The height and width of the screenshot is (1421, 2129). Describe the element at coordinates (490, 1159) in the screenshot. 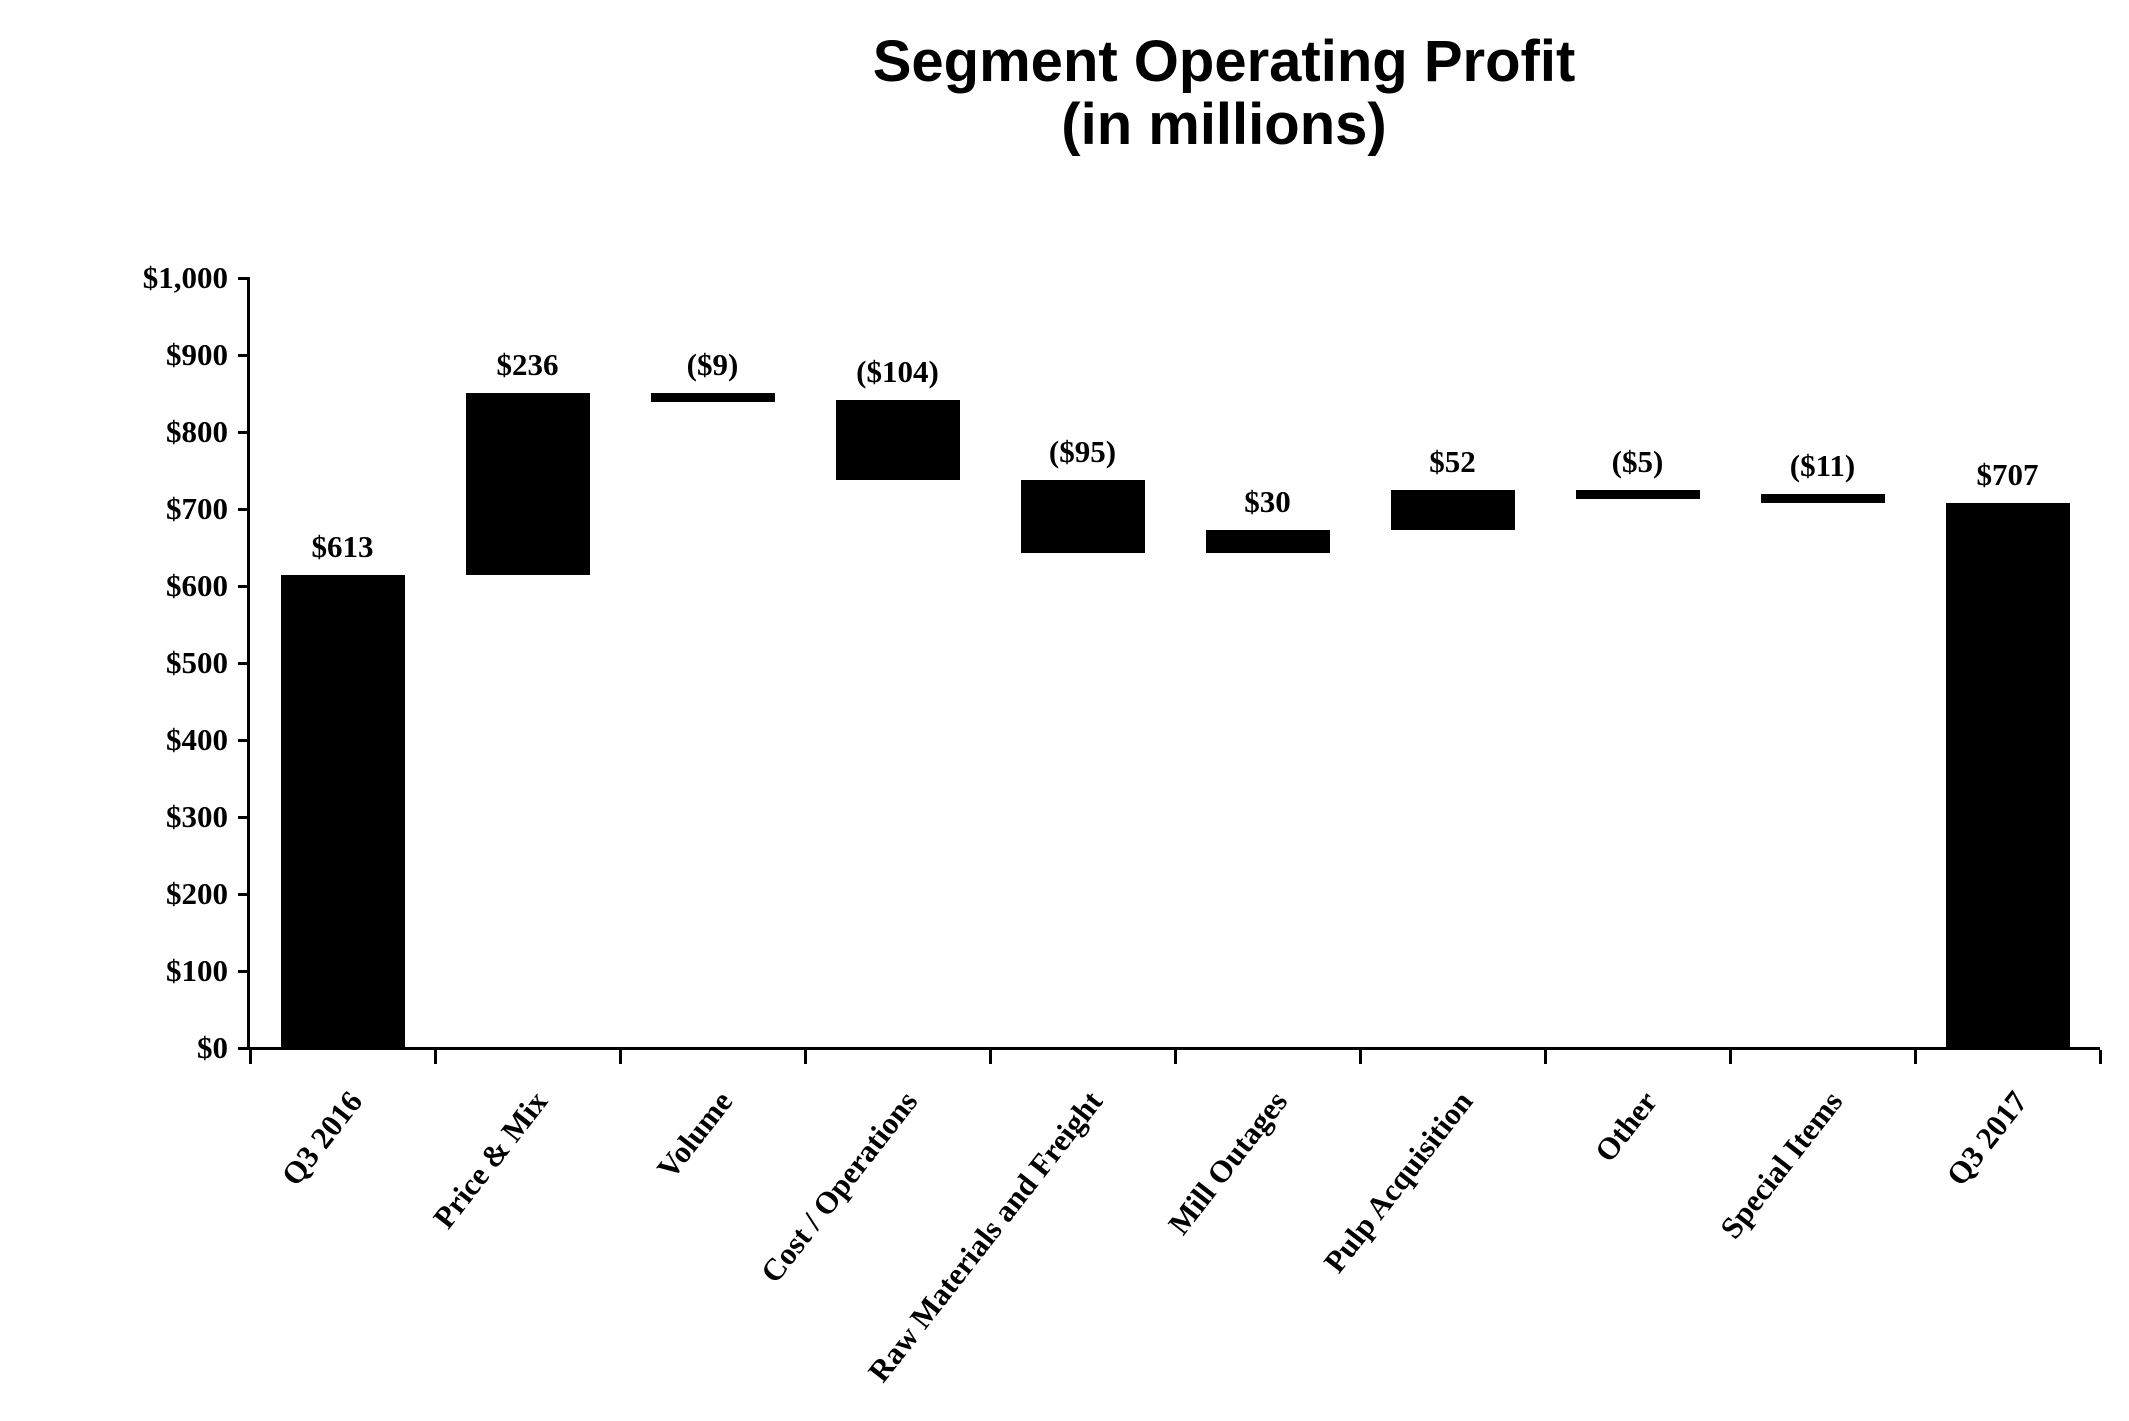

I see `category-label: Price & Mix` at that location.